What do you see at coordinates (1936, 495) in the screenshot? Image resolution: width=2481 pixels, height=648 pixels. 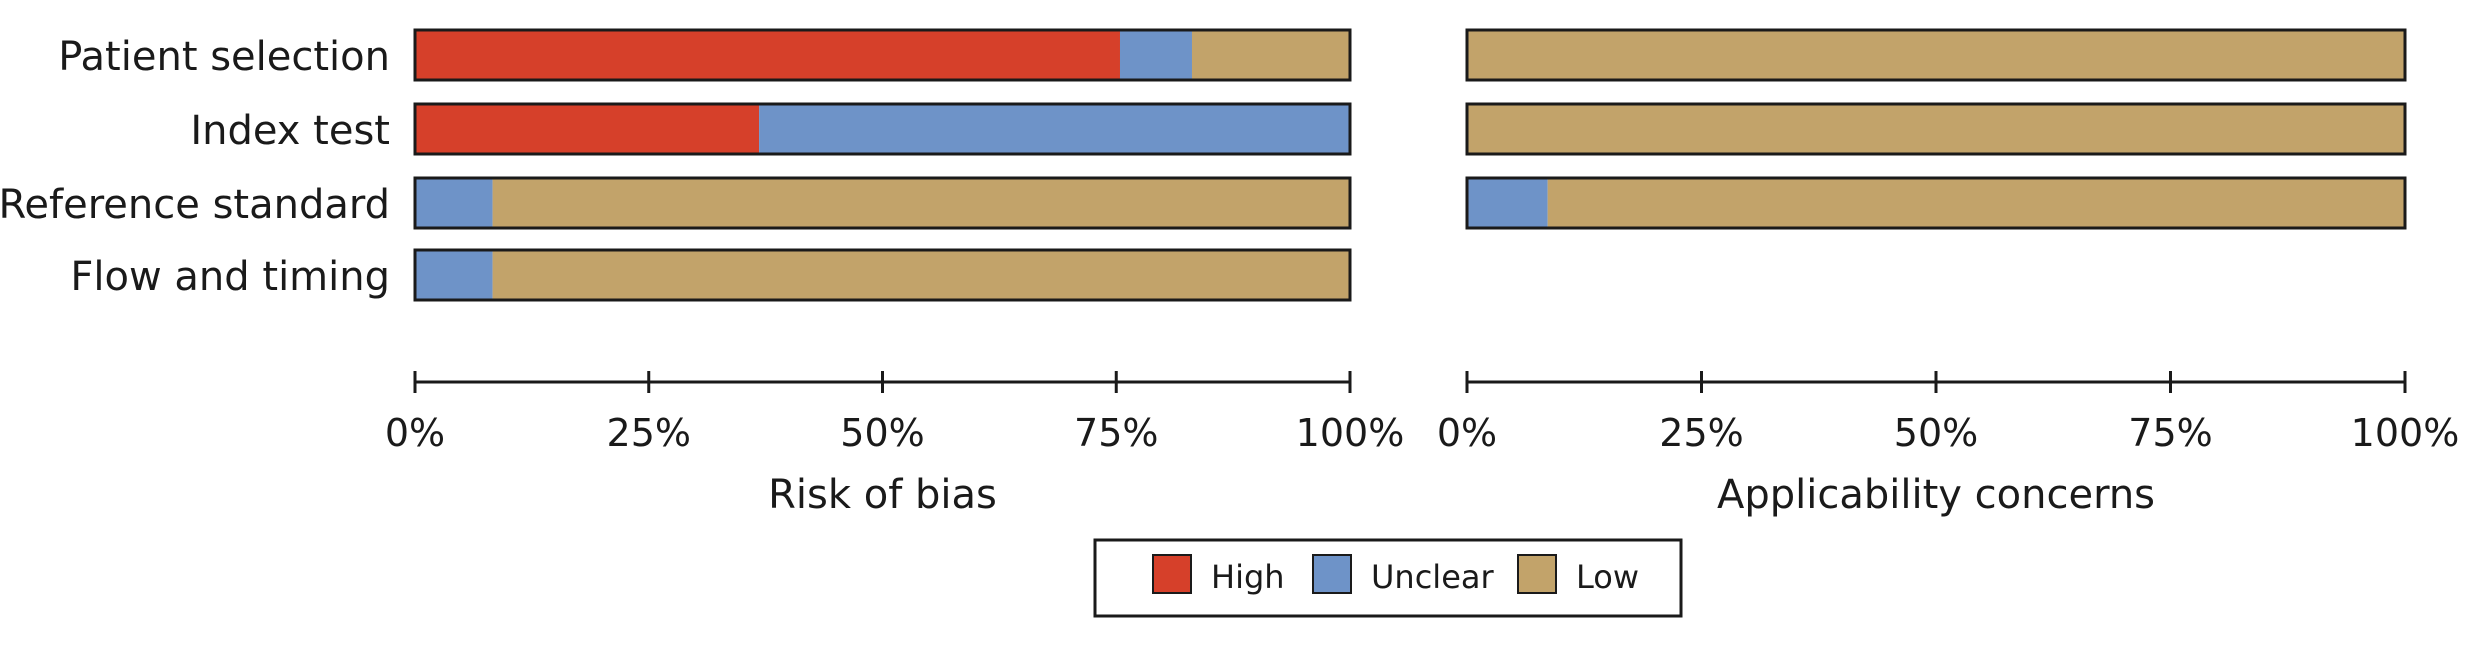 I see `x-axis-label: Applicability concerns` at bounding box center [1936, 495].